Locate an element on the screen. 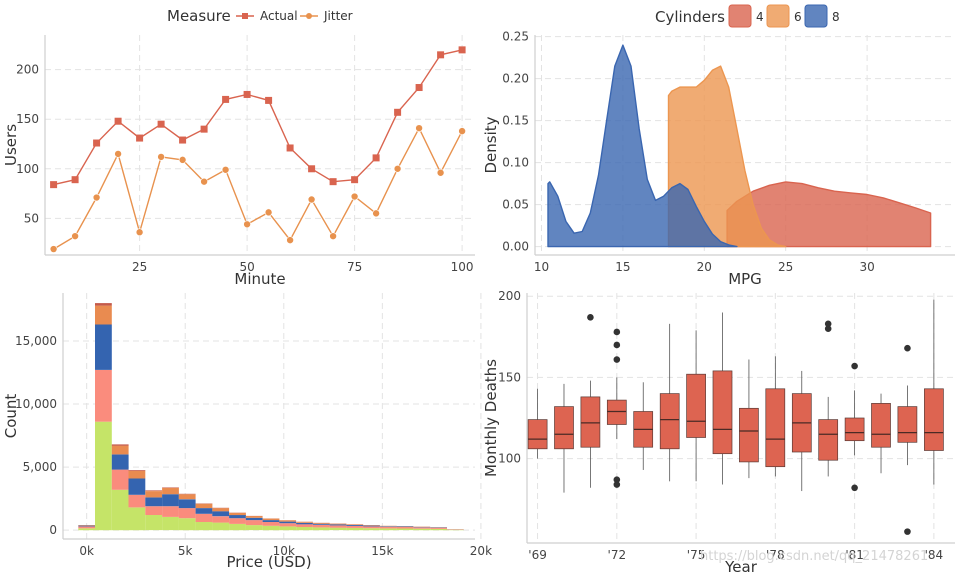  watermark: https://blog.csdn.net/qq_21478261 is located at coordinates (814, 556).